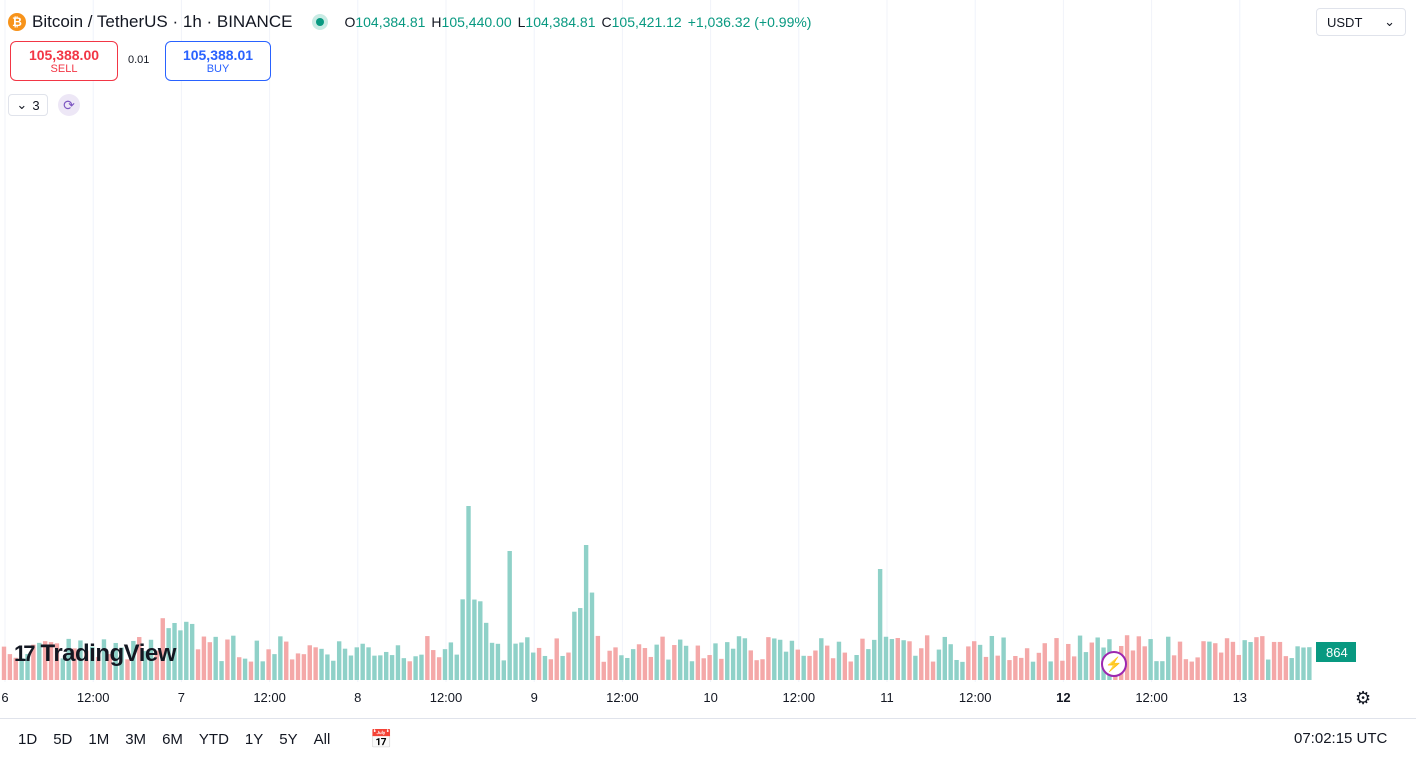  I want to click on range-all-button: All, so click(322, 739).